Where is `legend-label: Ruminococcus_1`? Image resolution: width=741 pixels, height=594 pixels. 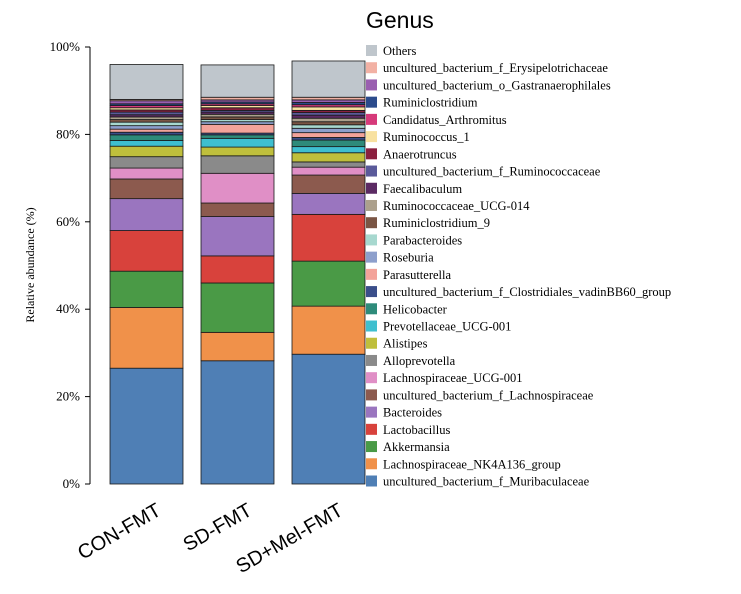
legend-label: Ruminococcus_1 is located at coordinates (426, 137).